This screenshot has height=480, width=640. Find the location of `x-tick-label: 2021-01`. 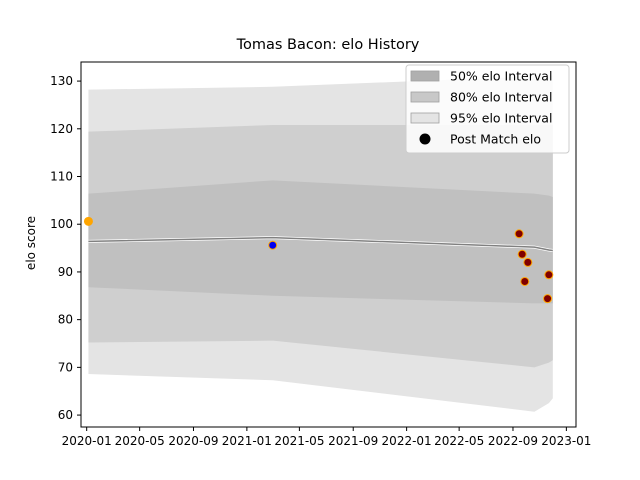

x-tick-label: 2021-01 is located at coordinates (247, 441).